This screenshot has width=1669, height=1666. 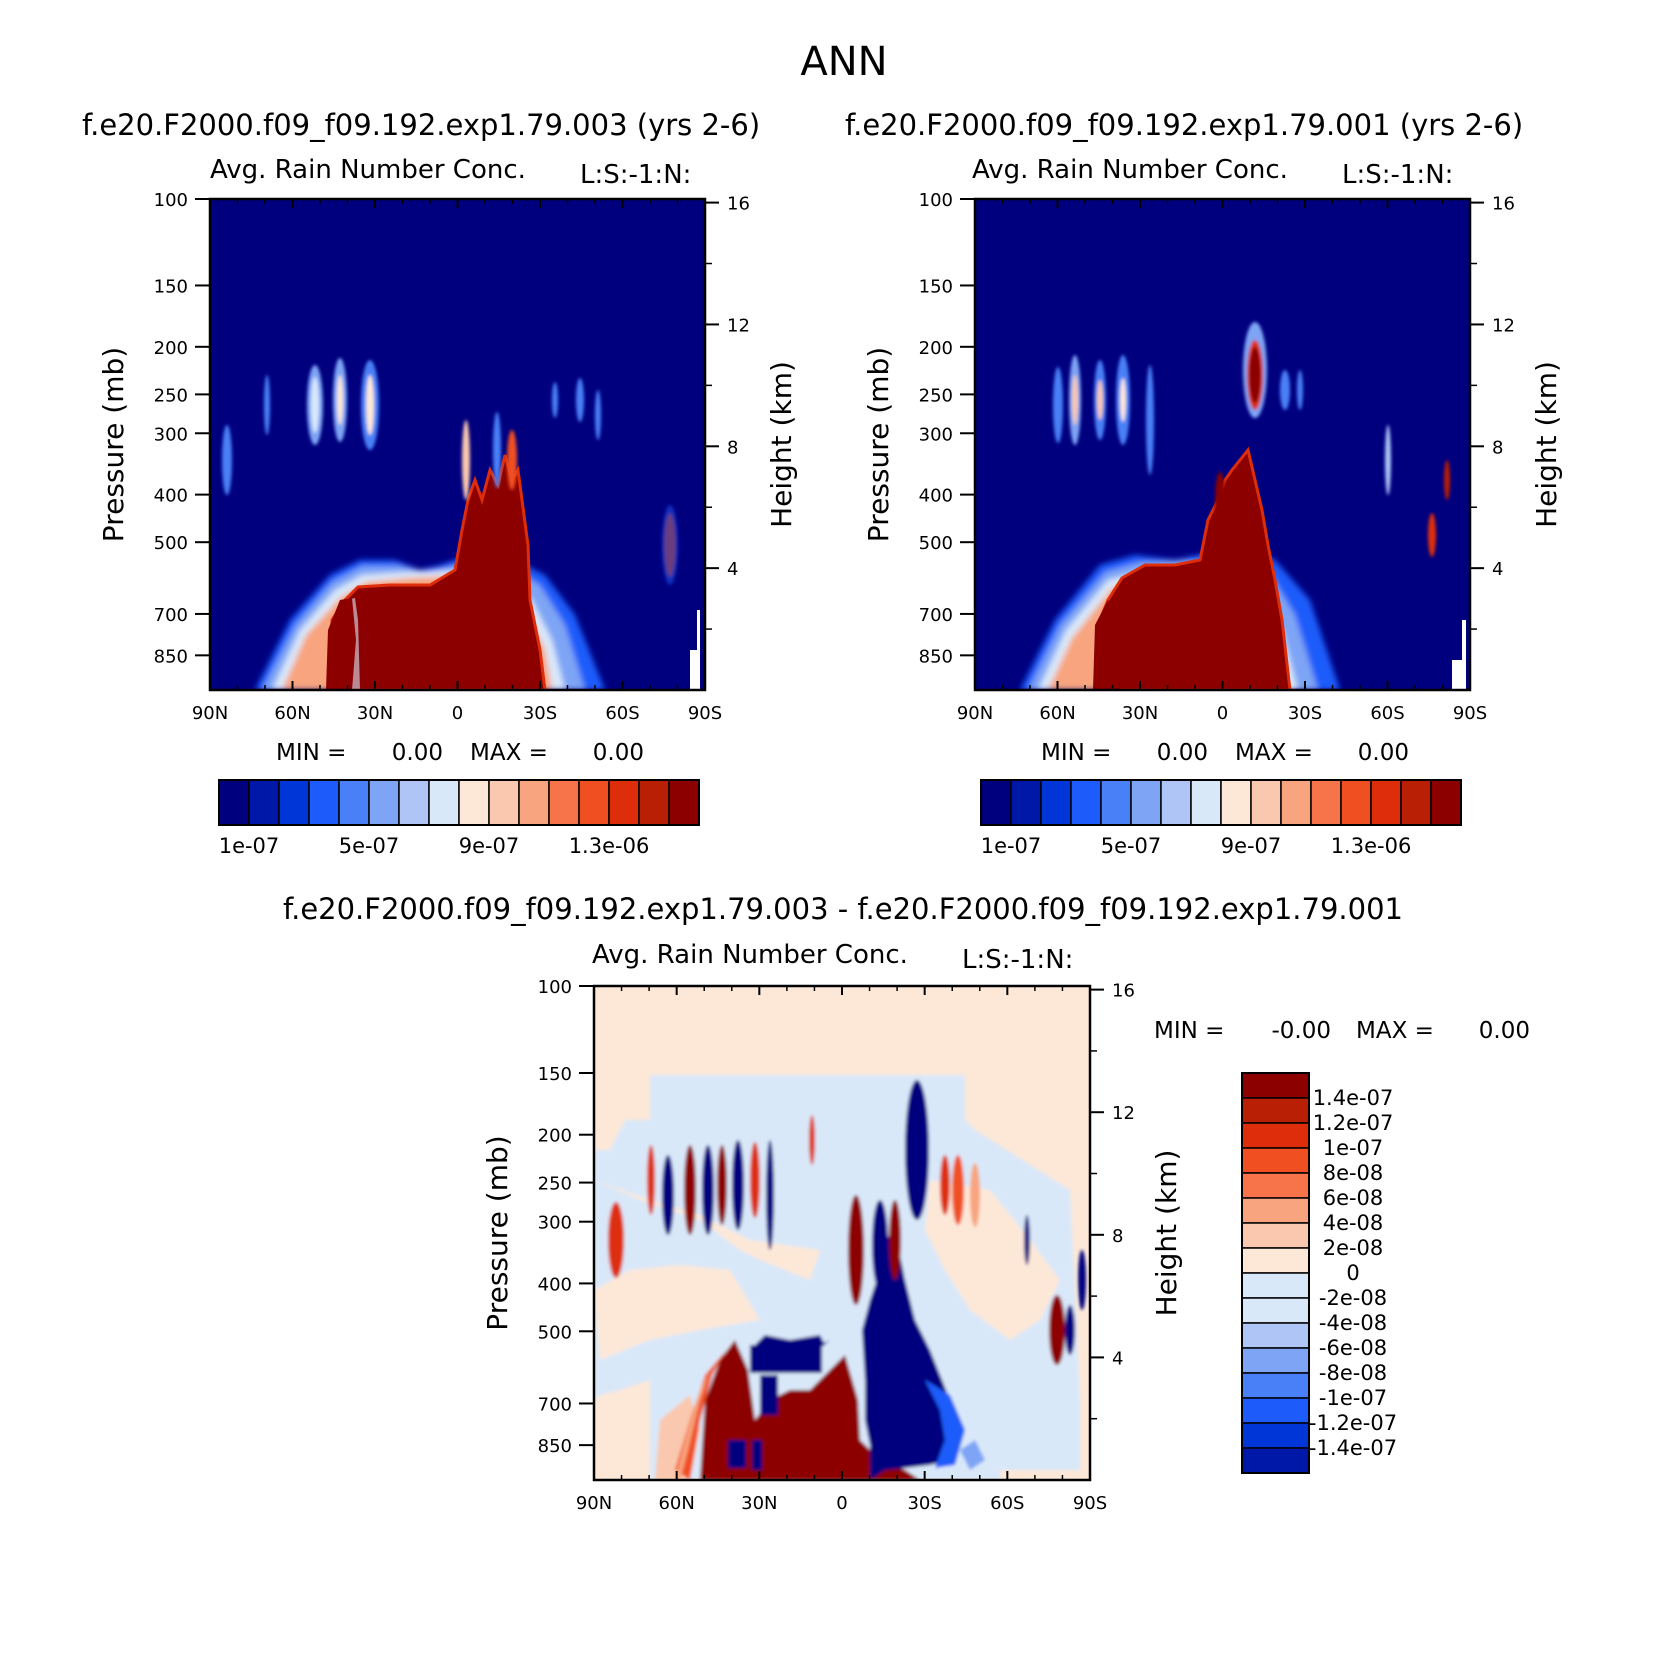 What do you see at coordinates (1182, 753) in the screenshot?
I see `min-value: 0.00` at bounding box center [1182, 753].